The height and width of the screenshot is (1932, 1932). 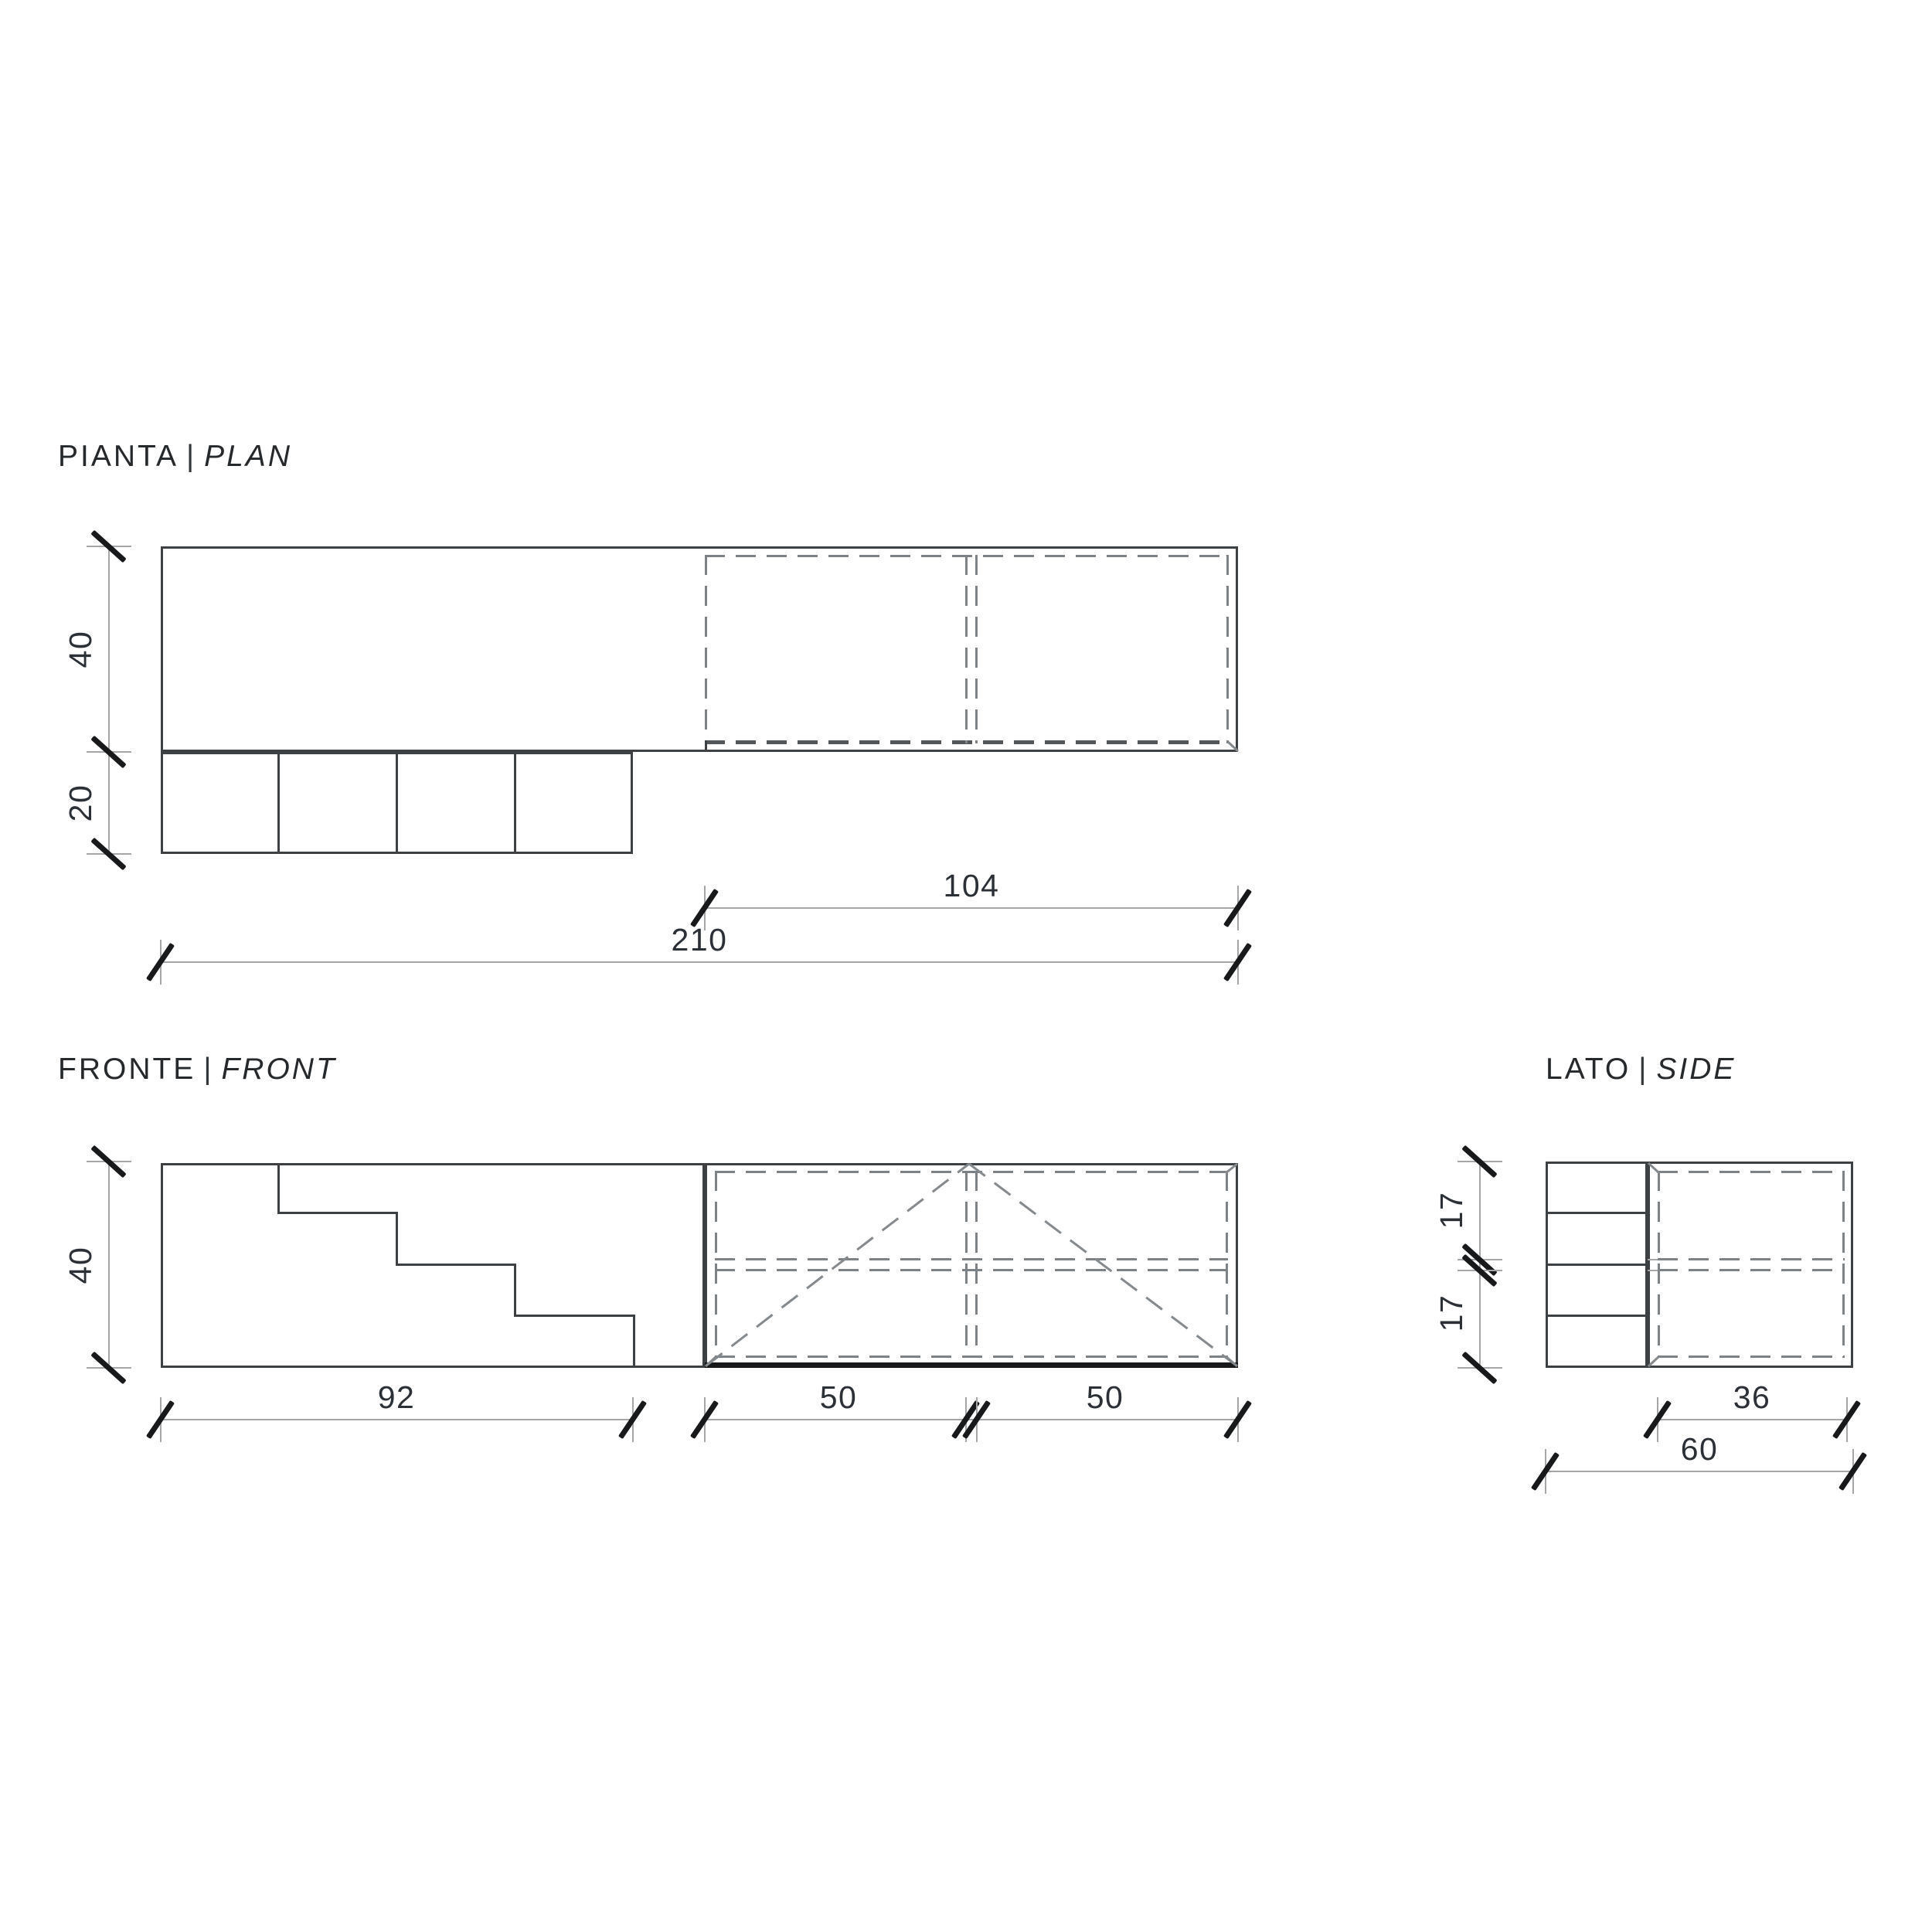 I want to click on side-cabinet-depth-value: 36, so click(x=1752, y=1397).